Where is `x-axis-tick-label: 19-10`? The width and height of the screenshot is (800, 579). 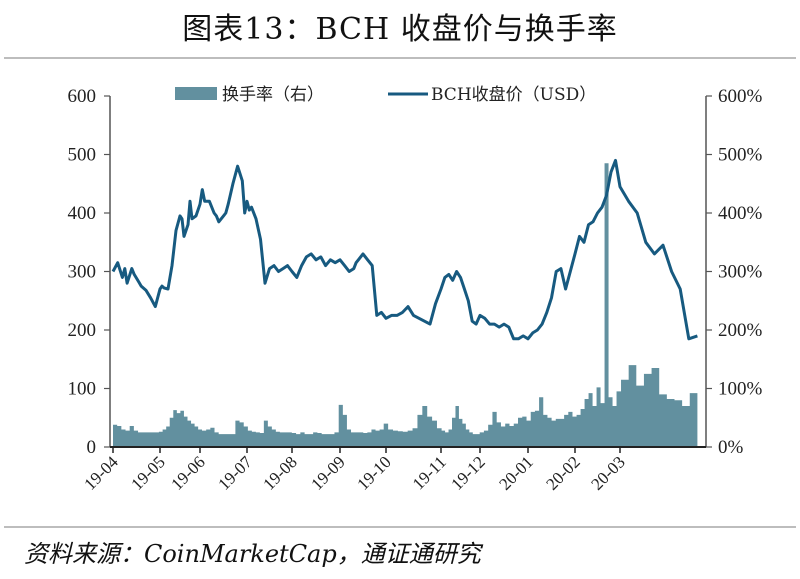
x-axis-tick-label: 19-10 is located at coordinates (373, 472).